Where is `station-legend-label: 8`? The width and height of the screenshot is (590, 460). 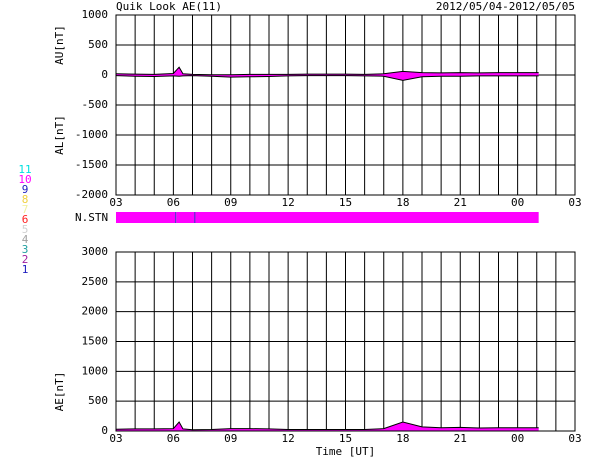
station-legend-label: 8 is located at coordinates (25, 199).